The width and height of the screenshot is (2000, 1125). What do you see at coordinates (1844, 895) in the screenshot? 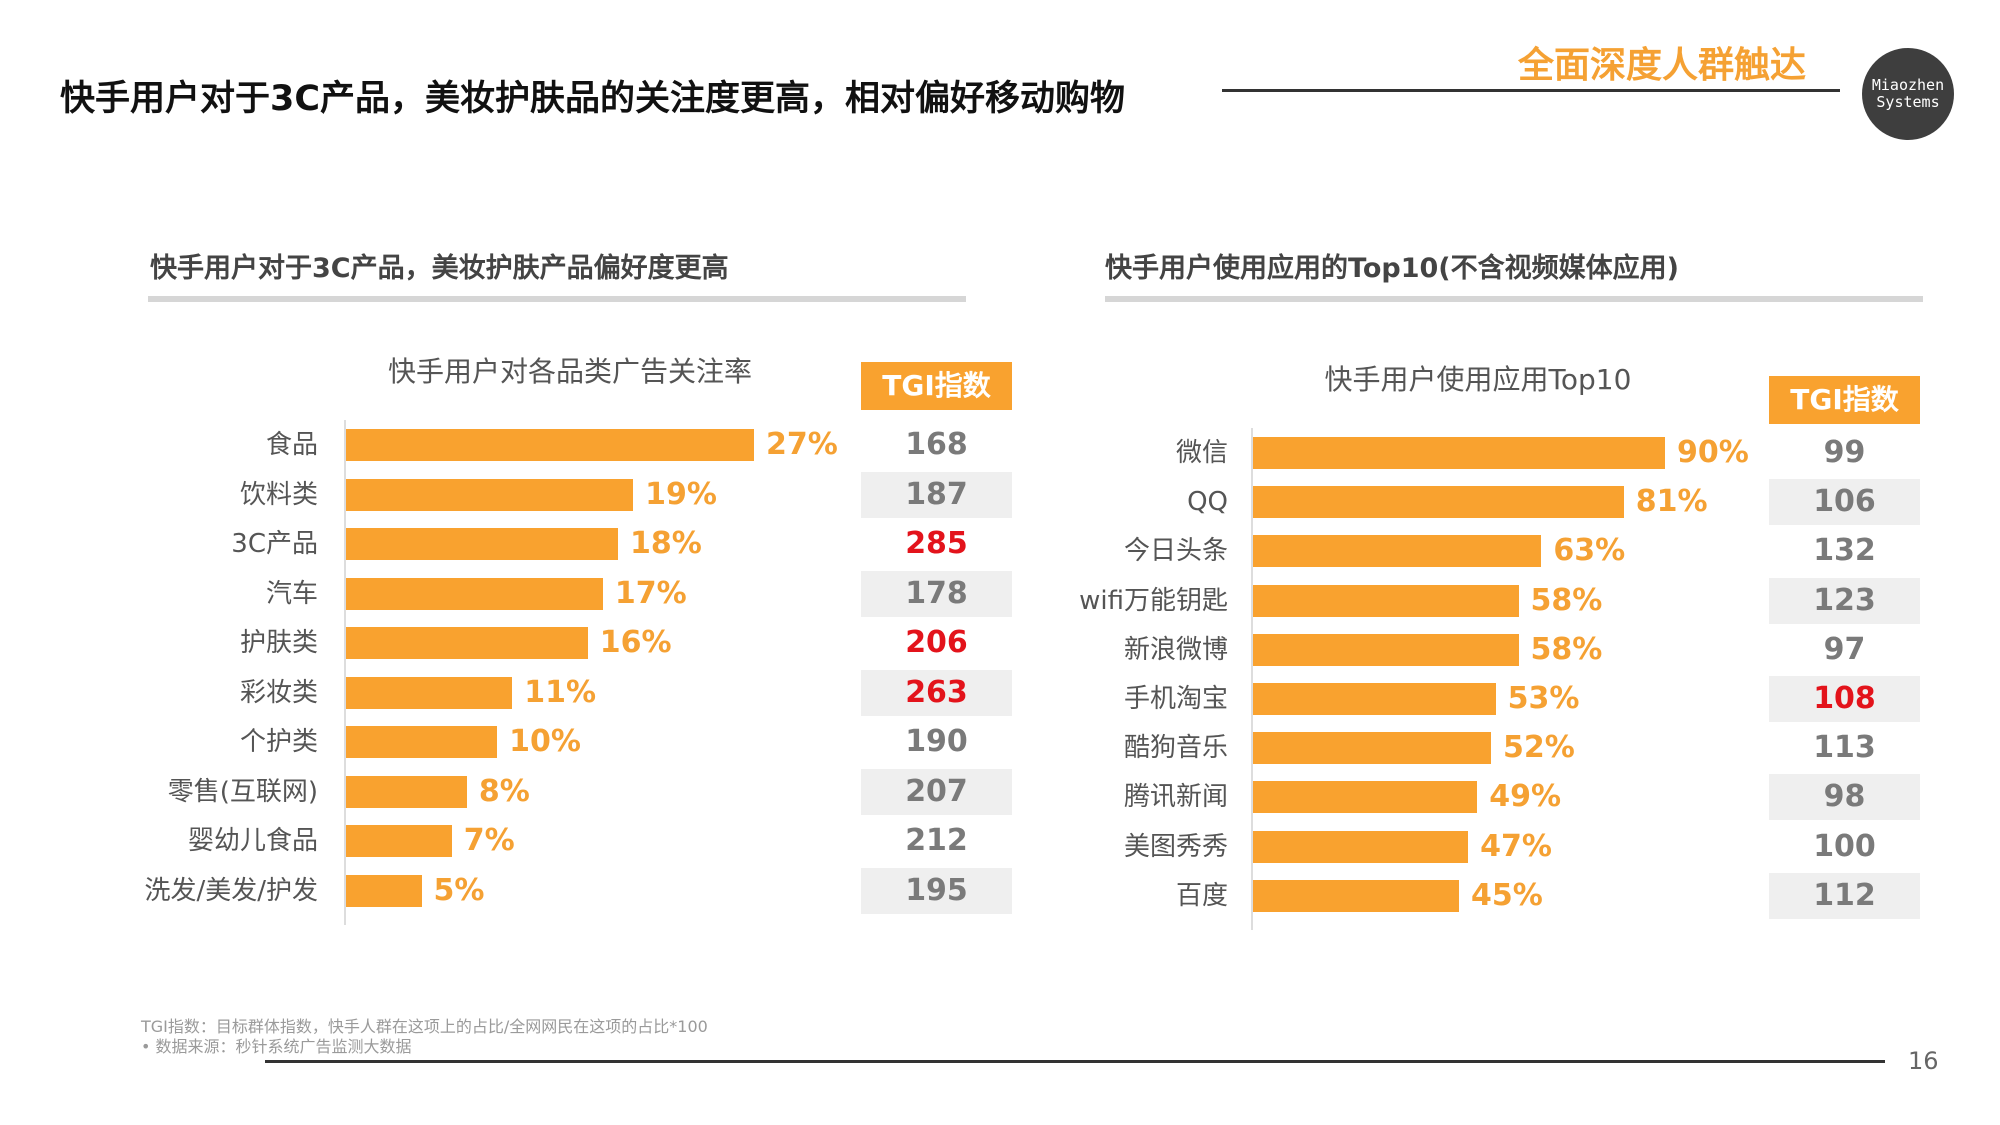
I see `tgi-value: 112` at bounding box center [1844, 895].